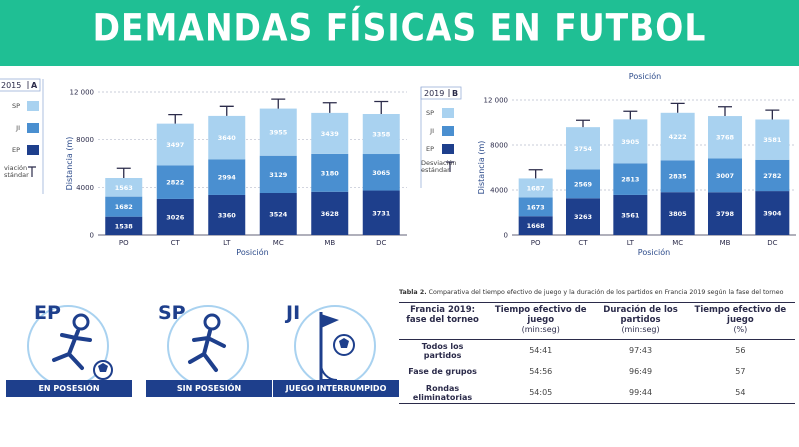 This screenshot has height=447, width=799. Describe the element at coordinates (381, 173) in the screenshot. I see `bar-value-label: 3065` at that location.